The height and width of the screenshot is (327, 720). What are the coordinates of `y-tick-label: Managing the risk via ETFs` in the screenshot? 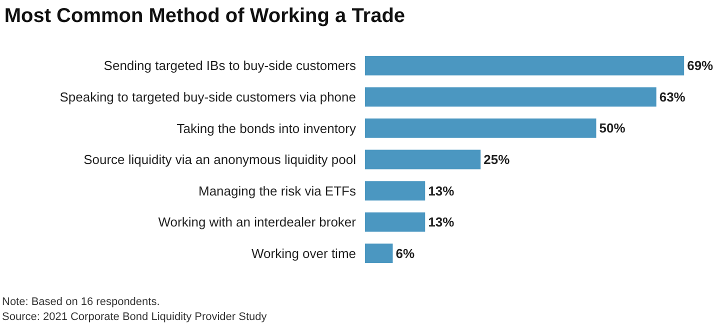 It's located at (277, 190).